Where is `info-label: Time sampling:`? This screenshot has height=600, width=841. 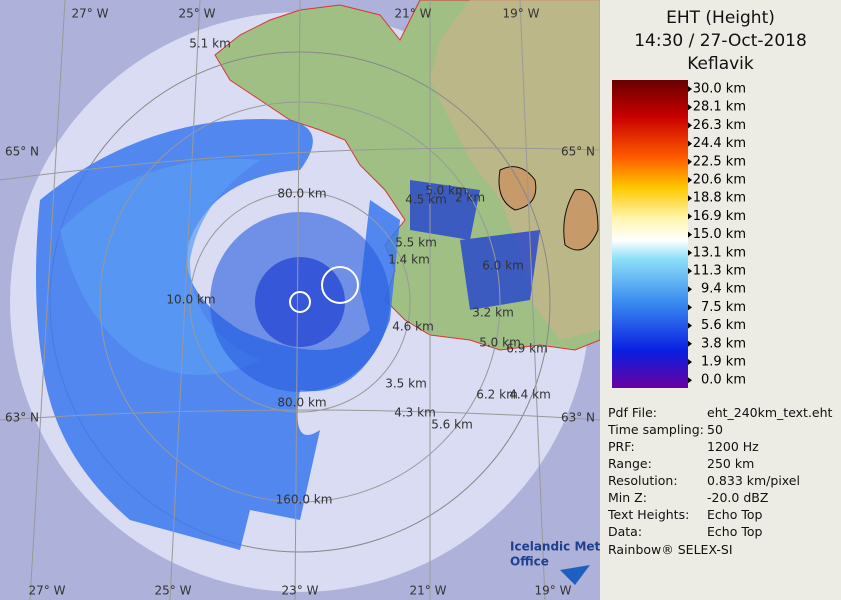 info-label: Time sampling: is located at coordinates (656, 429).